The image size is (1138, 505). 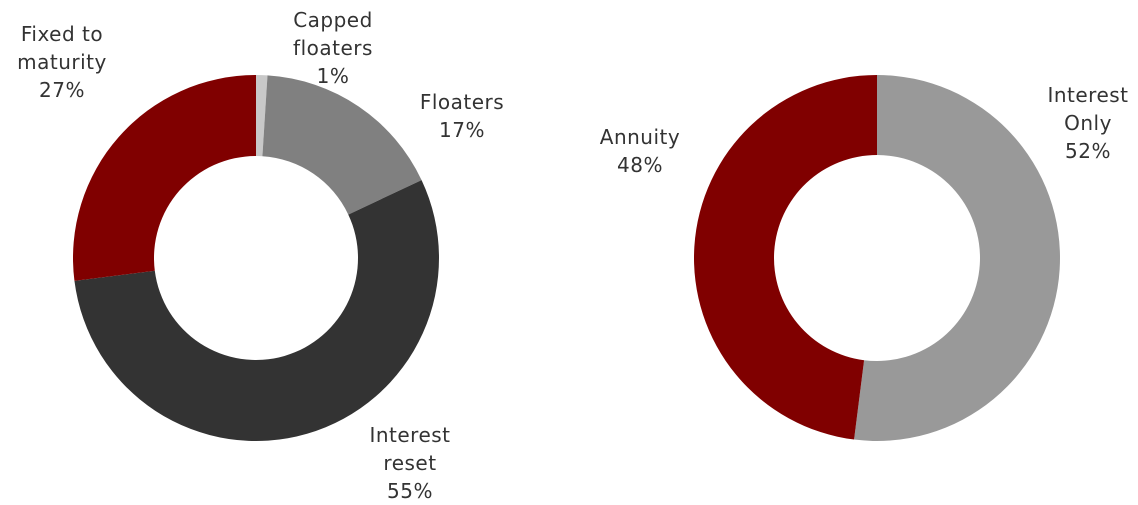 What do you see at coordinates (640, 165) in the screenshot?
I see `value-label: 48%` at bounding box center [640, 165].